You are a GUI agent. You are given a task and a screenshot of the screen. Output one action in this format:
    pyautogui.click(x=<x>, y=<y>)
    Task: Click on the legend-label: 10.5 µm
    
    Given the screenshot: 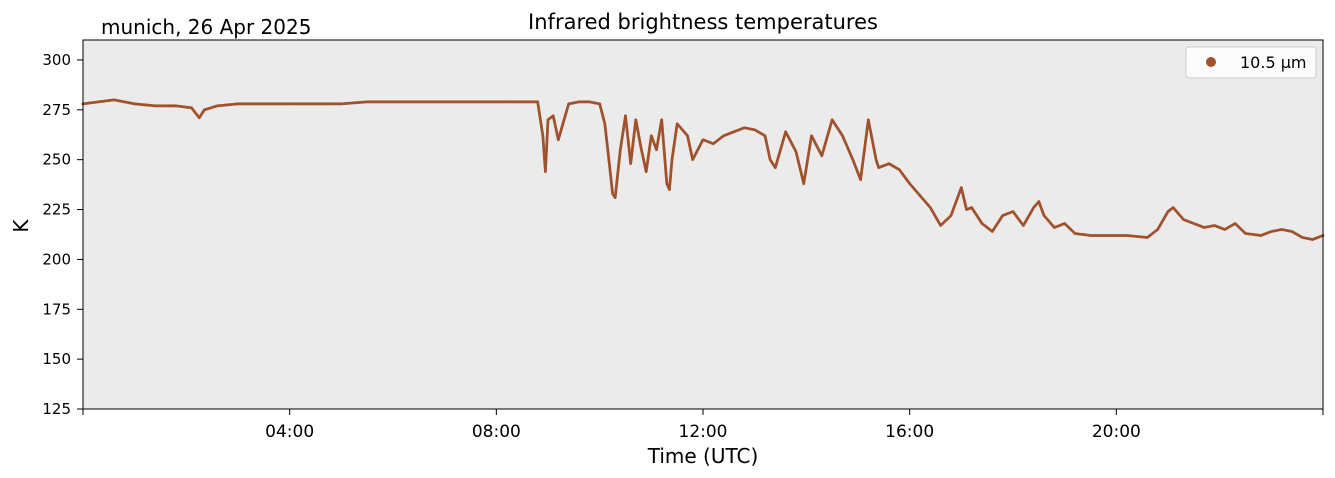 What is the action you would take?
    pyautogui.click(x=1273, y=62)
    